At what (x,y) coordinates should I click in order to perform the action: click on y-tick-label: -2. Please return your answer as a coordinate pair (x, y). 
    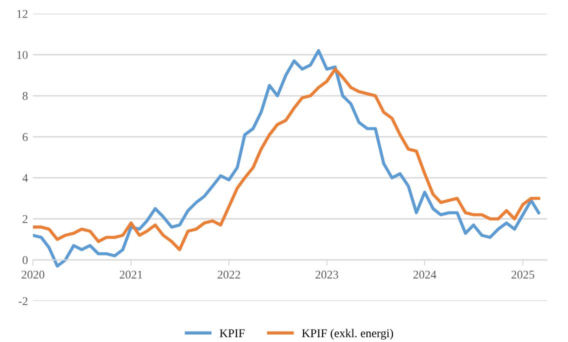
    Looking at the image, I should click on (23, 301).